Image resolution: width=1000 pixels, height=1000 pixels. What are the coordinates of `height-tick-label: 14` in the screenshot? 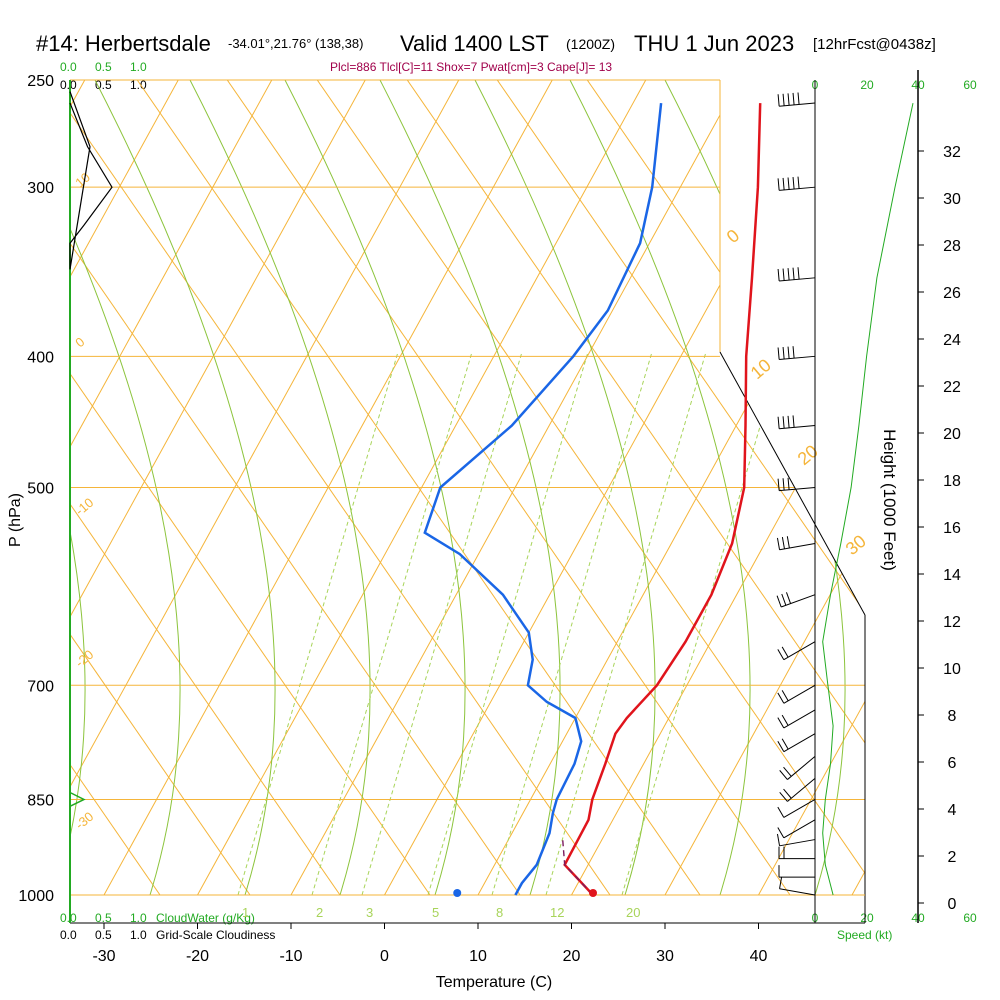 It's located at (952, 575).